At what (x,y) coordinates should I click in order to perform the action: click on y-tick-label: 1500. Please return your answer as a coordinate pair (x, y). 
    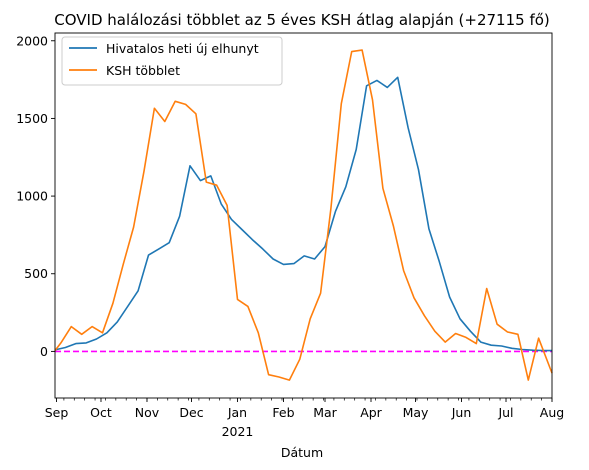
    Looking at the image, I should click on (32, 118).